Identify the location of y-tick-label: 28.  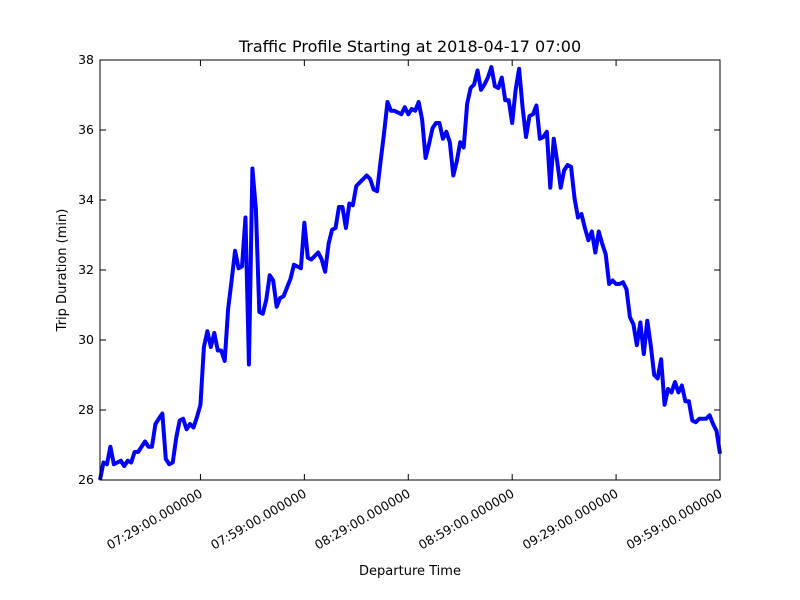
(86, 409).